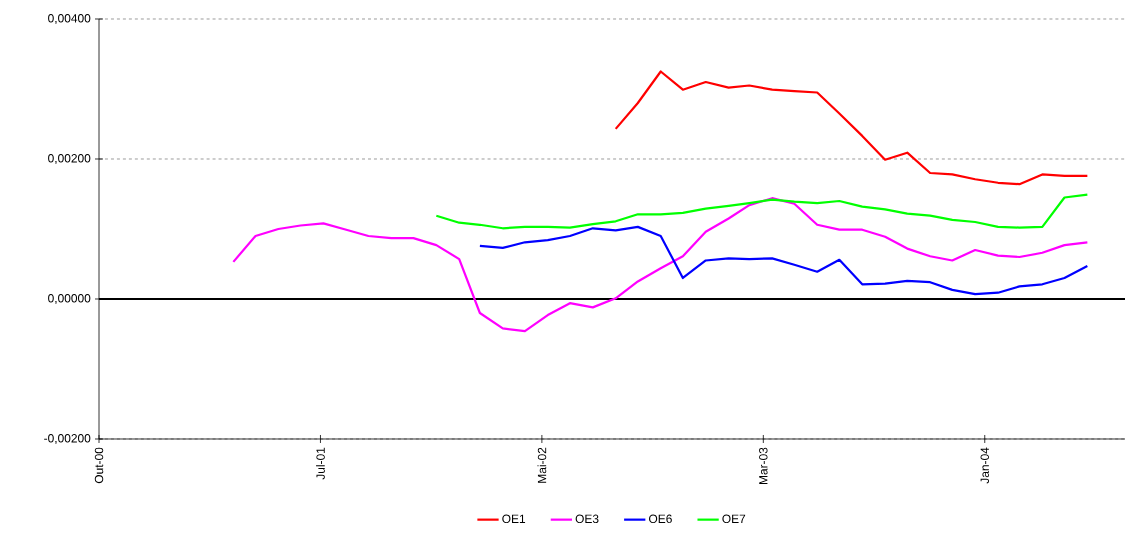 The width and height of the screenshot is (1125, 538). What do you see at coordinates (69, 19) in the screenshot?
I see `y-tick-label: 0,00400` at bounding box center [69, 19].